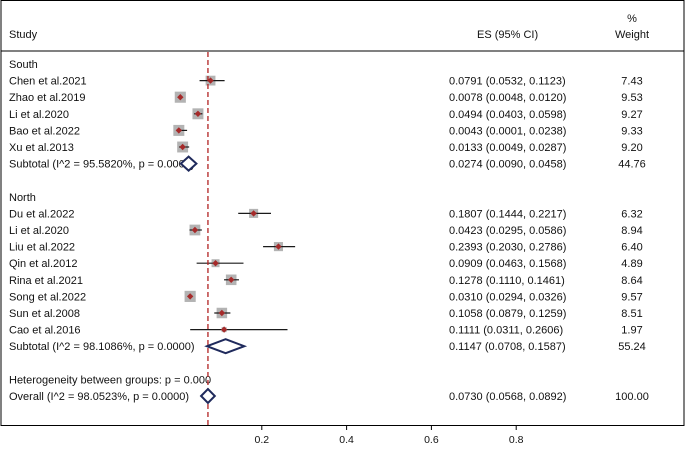 The width and height of the screenshot is (685, 450). What do you see at coordinates (516, 440) in the screenshot?
I see `x-tick-label: 0.8` at bounding box center [516, 440].